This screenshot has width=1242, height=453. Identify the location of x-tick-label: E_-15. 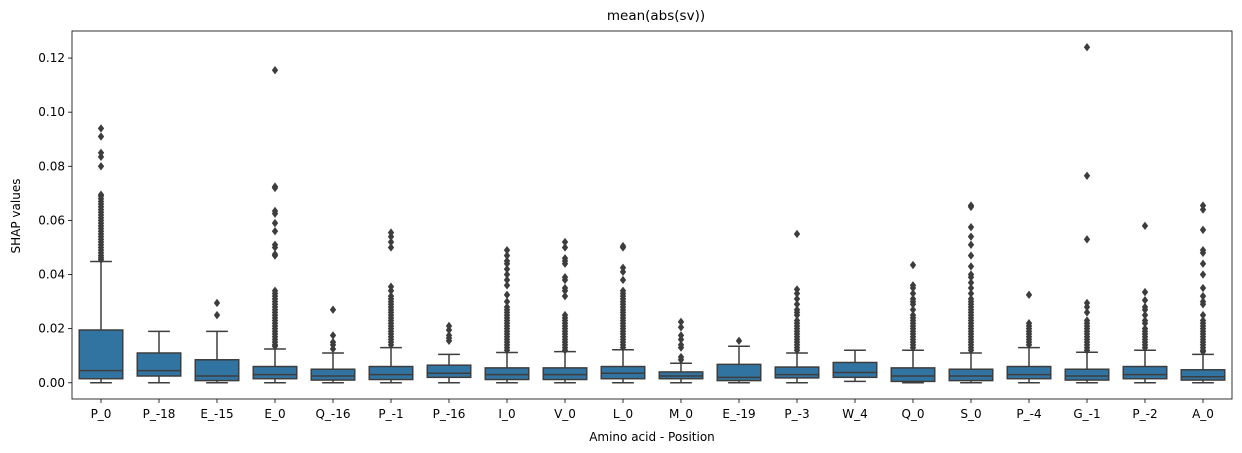
(216, 414).